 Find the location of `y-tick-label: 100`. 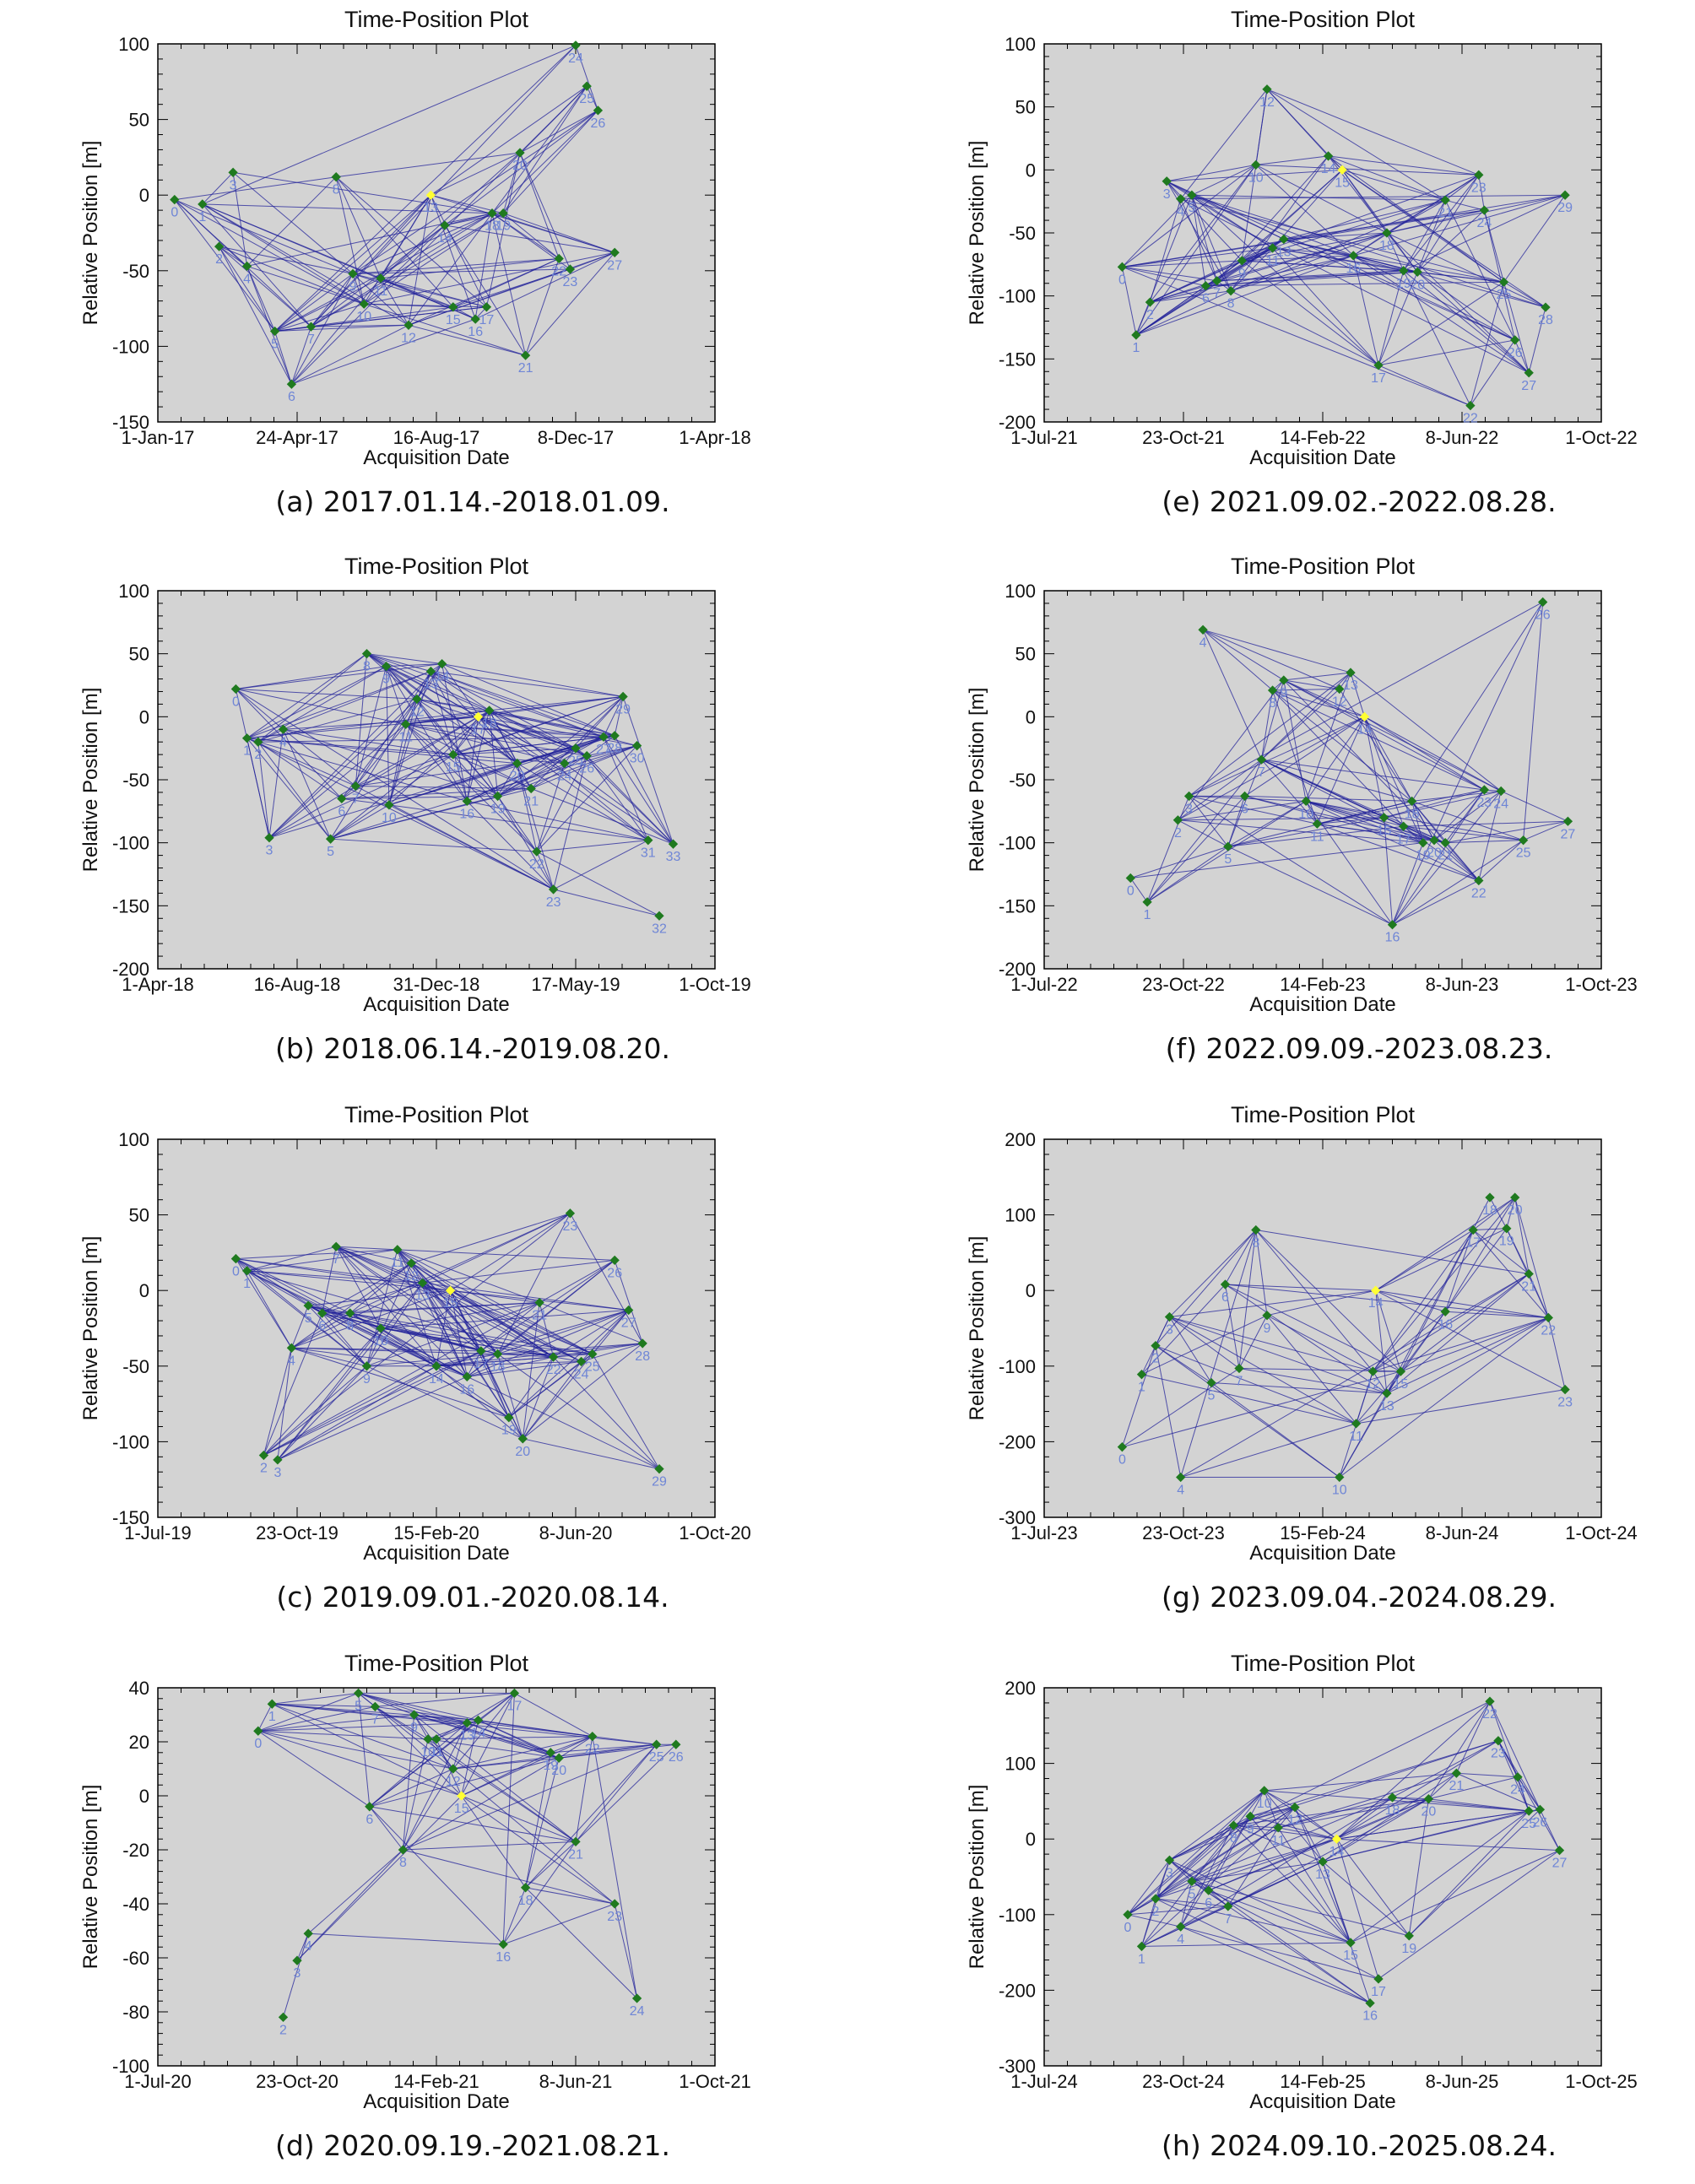

y-tick-label: 100 is located at coordinates (133, 44).